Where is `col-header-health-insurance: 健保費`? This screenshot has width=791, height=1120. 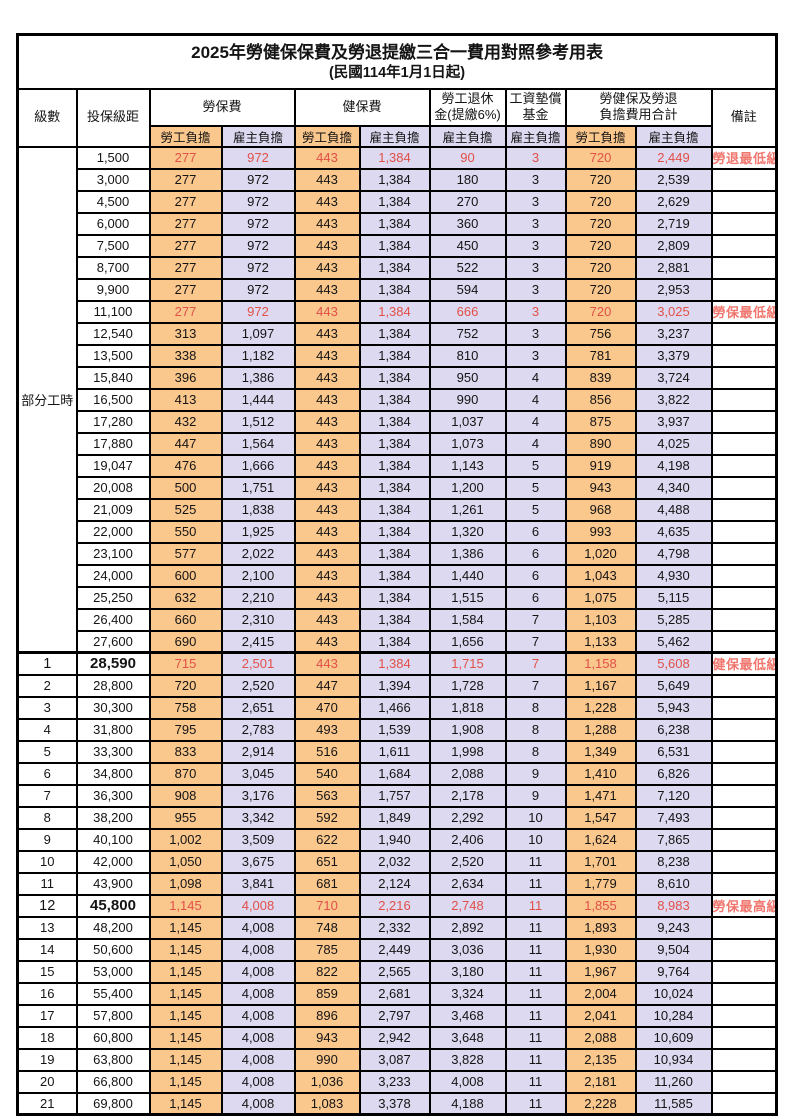 col-header-health-insurance: 健保費 is located at coordinates (362, 107).